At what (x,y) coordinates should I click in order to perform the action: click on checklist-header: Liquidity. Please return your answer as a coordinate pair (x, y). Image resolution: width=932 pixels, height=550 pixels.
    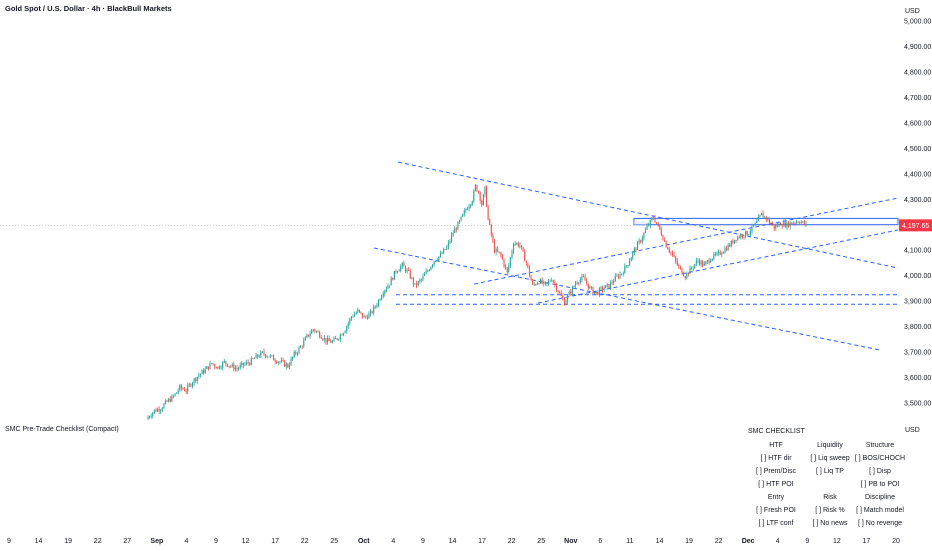
    Looking at the image, I should click on (830, 445).